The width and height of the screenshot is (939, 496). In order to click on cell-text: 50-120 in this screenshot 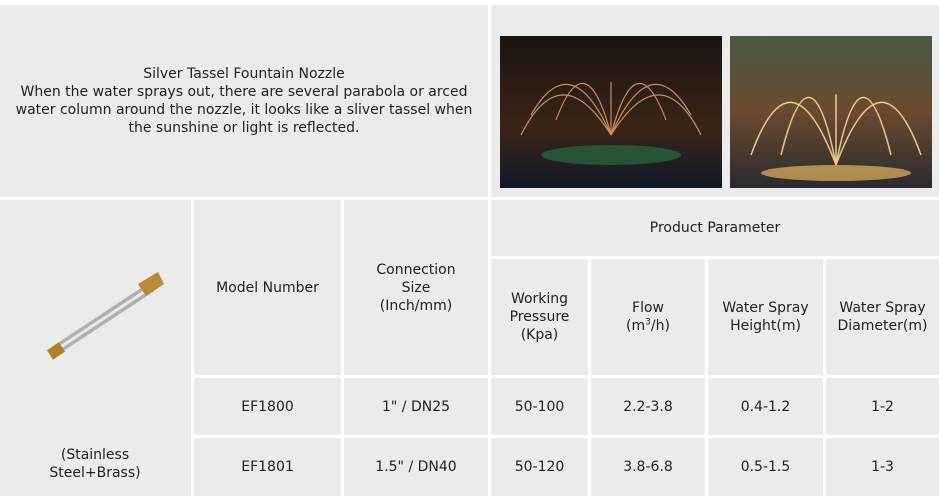, I will do `click(539, 467)`.